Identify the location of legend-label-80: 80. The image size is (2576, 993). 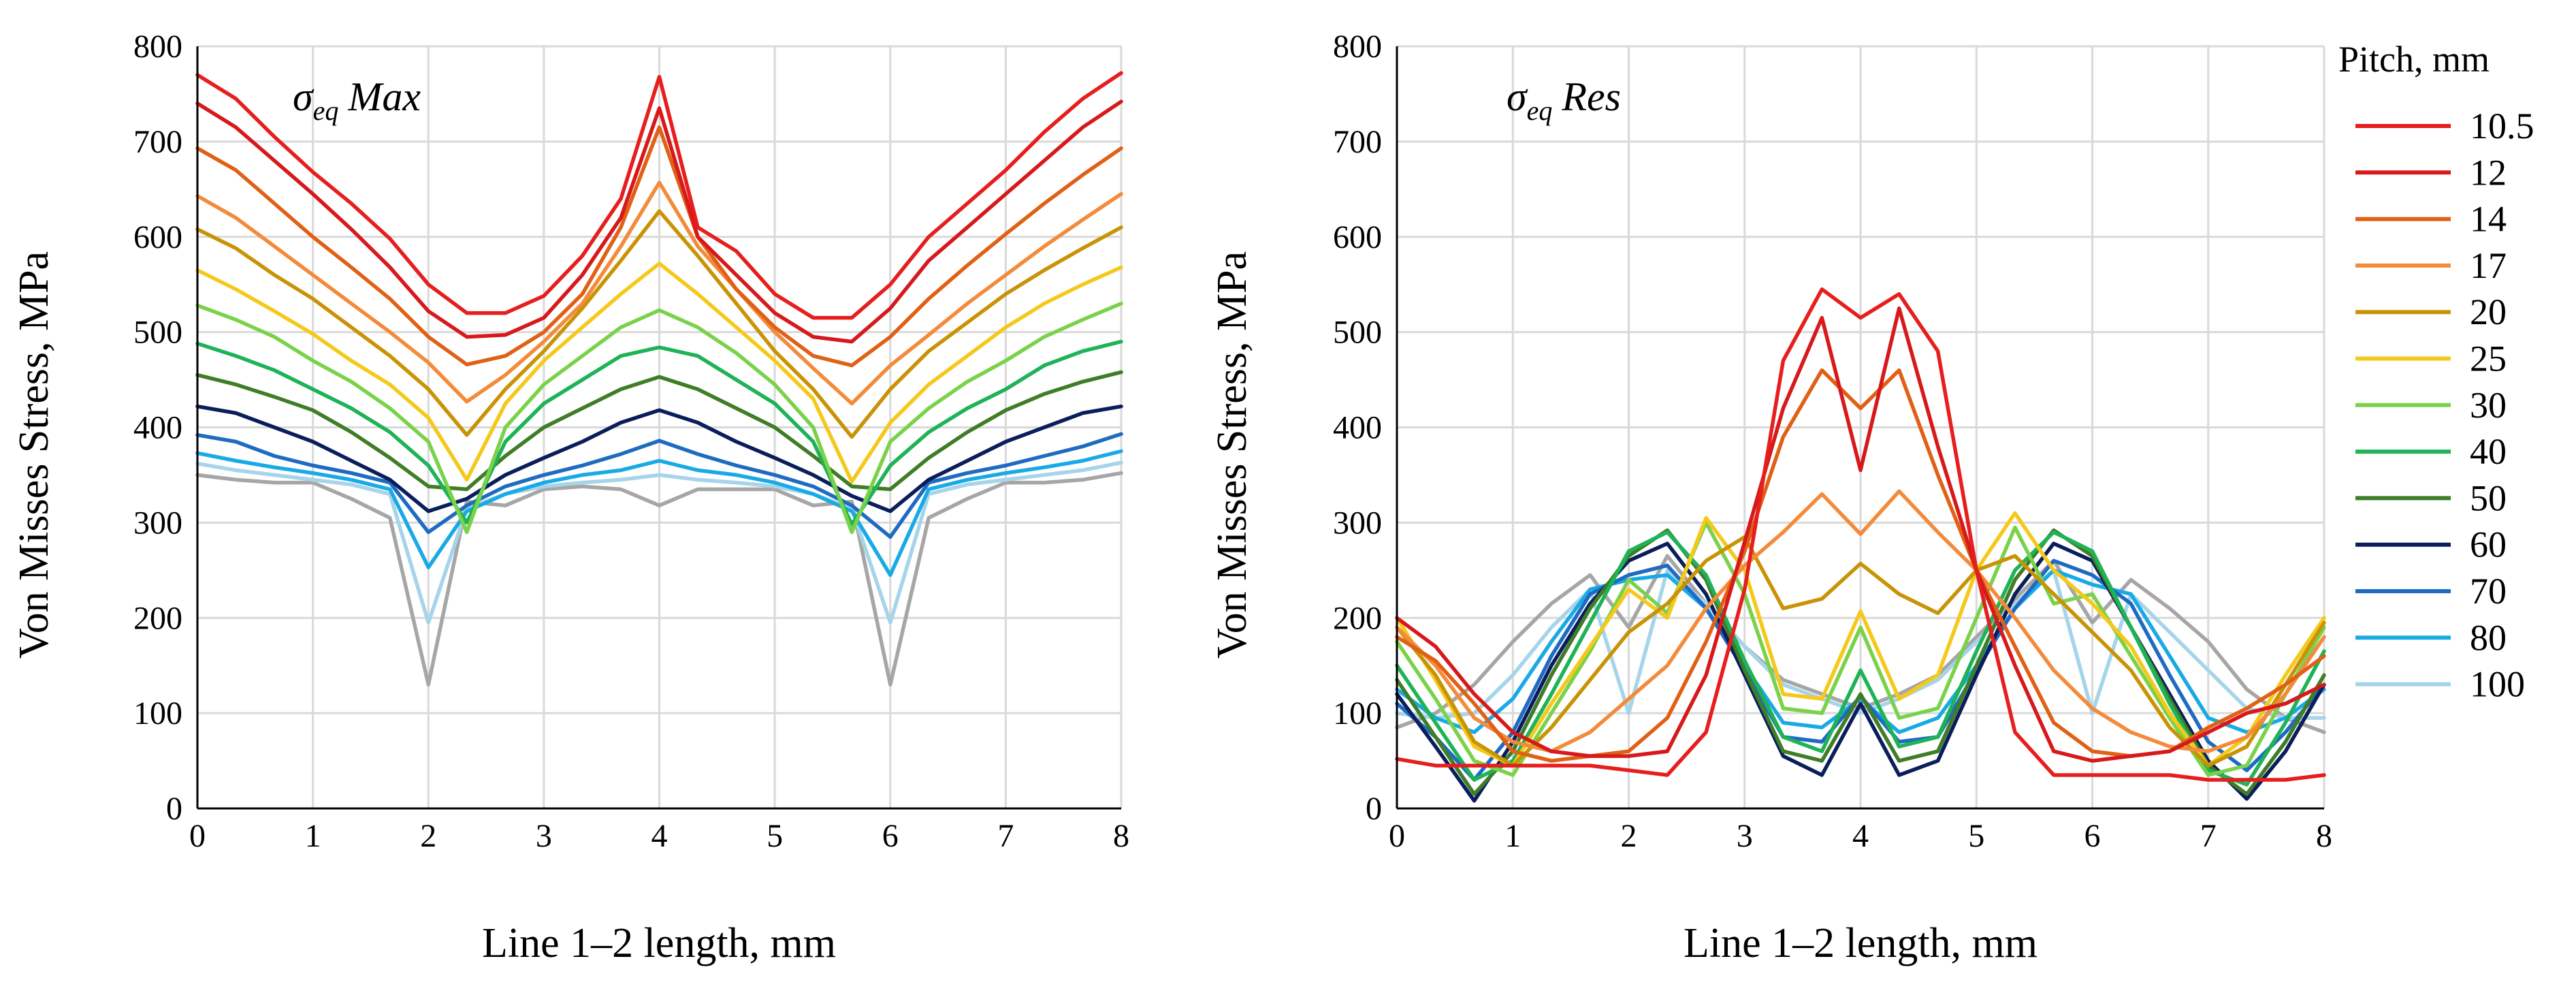
(2489, 637).